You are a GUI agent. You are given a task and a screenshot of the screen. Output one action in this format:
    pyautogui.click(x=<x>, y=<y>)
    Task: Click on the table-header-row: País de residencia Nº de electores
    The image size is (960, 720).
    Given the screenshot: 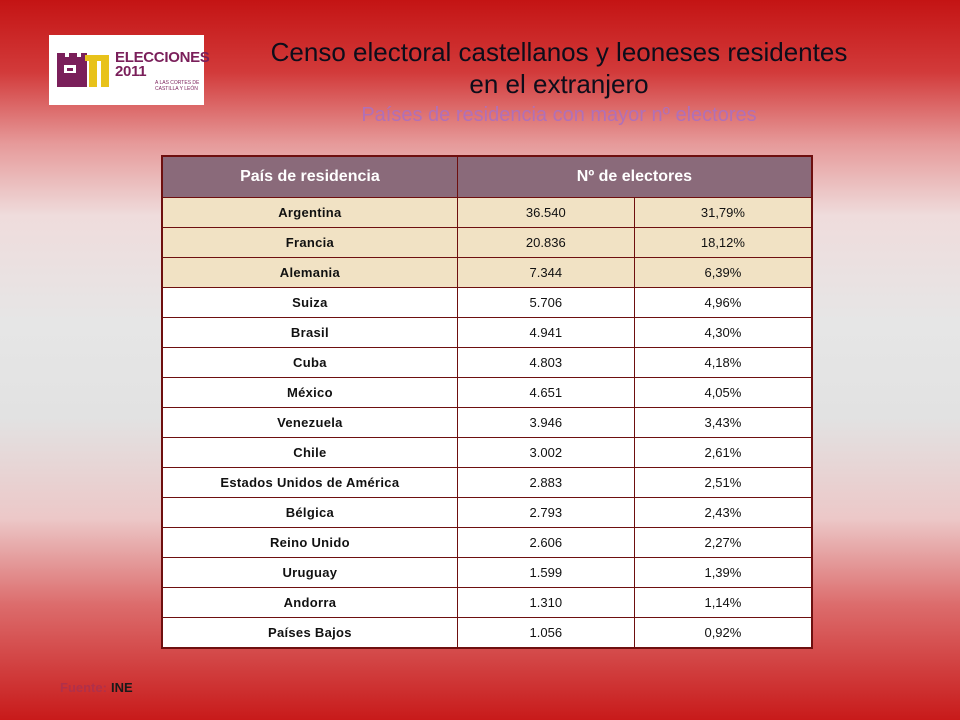 What is the action you would take?
    pyautogui.click(x=487, y=176)
    